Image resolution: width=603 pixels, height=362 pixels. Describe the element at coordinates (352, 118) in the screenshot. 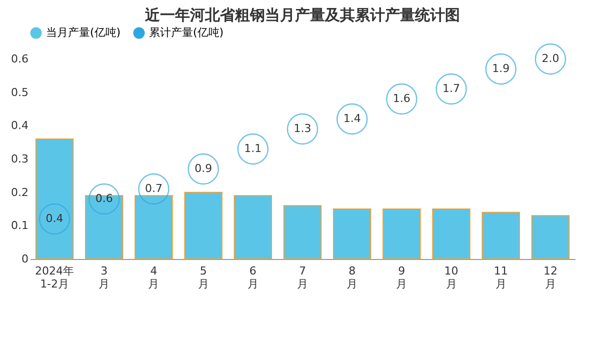

I see `data-label: 1.4` at that location.